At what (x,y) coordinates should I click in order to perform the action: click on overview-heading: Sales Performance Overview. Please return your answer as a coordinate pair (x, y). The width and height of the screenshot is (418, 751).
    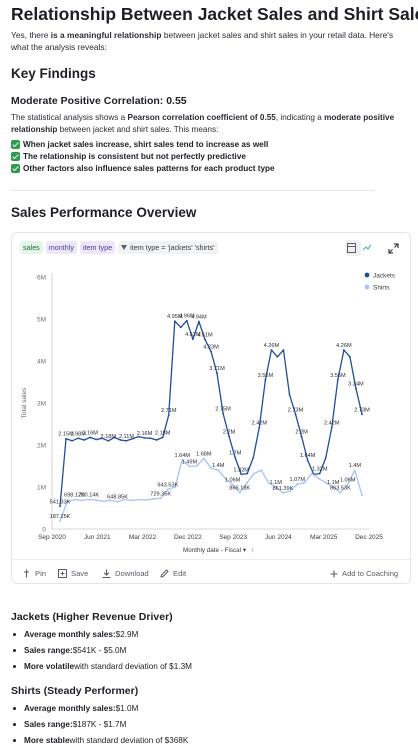
    Looking at the image, I should click on (104, 212).